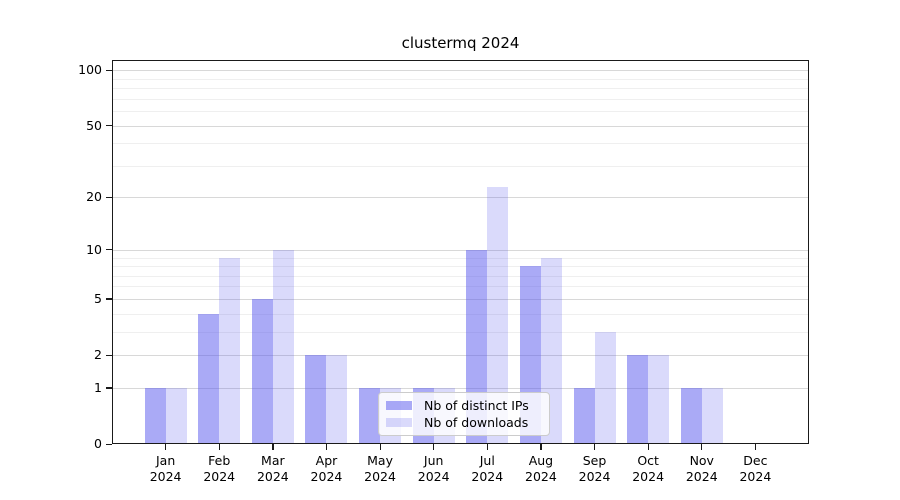  What do you see at coordinates (94, 249) in the screenshot?
I see `y-tick-label: 10` at bounding box center [94, 249].